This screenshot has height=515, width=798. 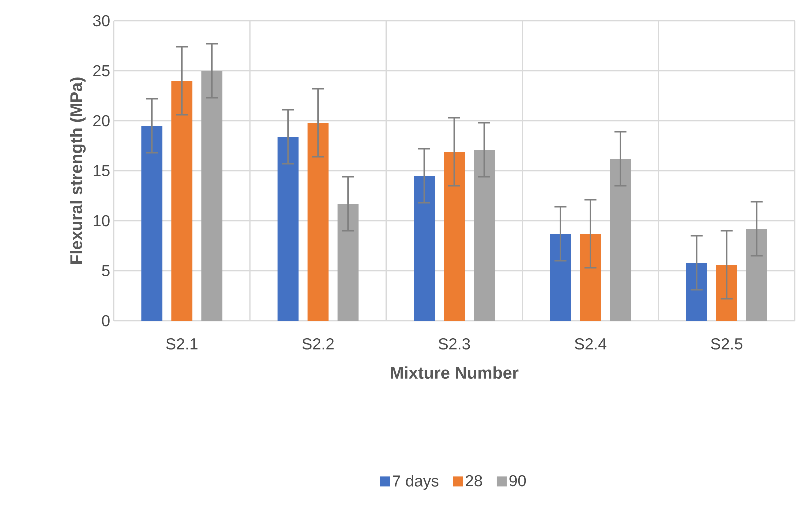 What do you see at coordinates (78, 171) in the screenshot?
I see `y-axis-title: Flexural strength (MPa)` at bounding box center [78, 171].